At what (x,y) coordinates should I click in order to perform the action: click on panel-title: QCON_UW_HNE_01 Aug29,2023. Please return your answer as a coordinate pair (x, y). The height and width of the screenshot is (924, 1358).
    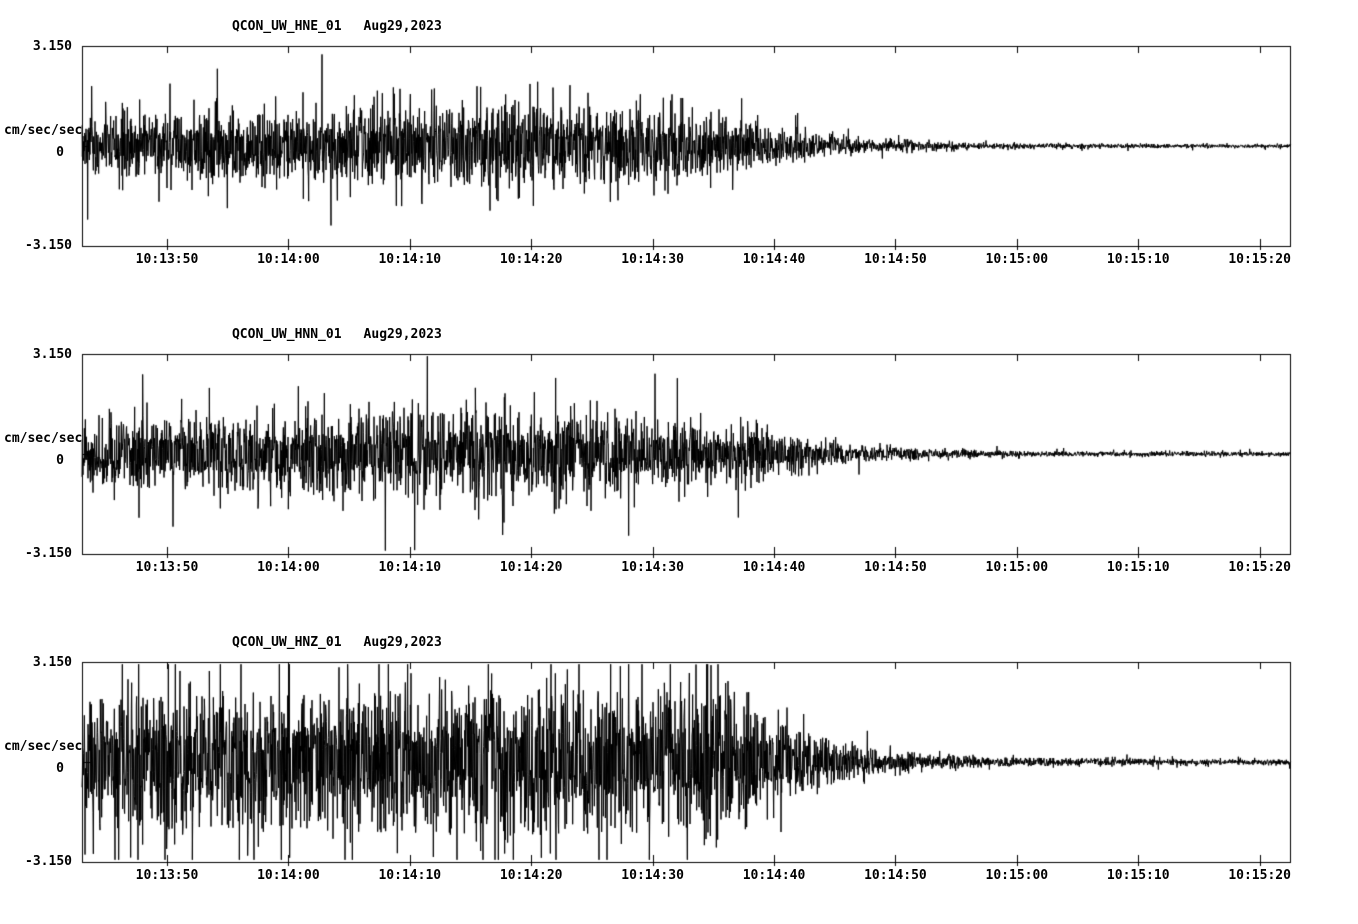
    Looking at the image, I should click on (313, 26).